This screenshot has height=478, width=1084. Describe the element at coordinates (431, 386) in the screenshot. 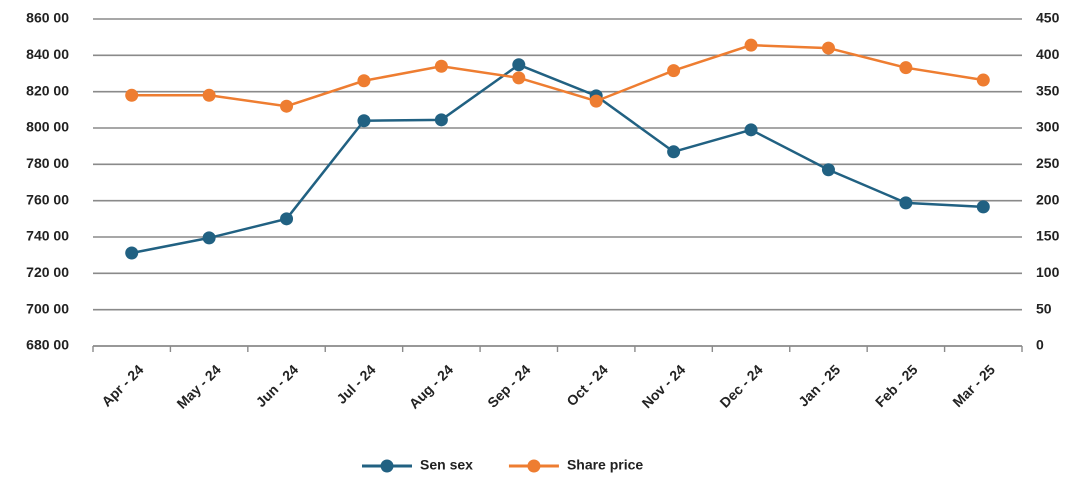

I see `x-tick-label: Aug - 24` at that location.